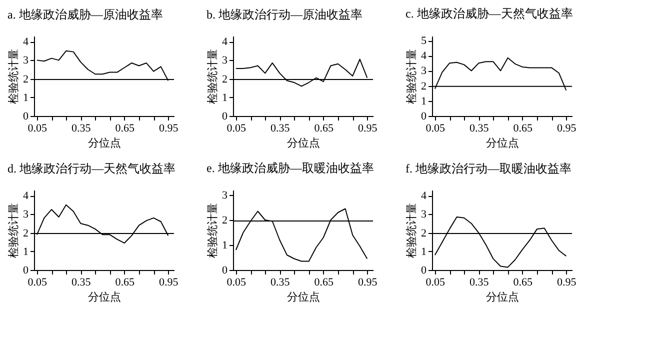 The width and height of the screenshot is (650, 343). I want to click on chart-title: a. 地缘政治威胁—原油收益率, so click(85, 15).